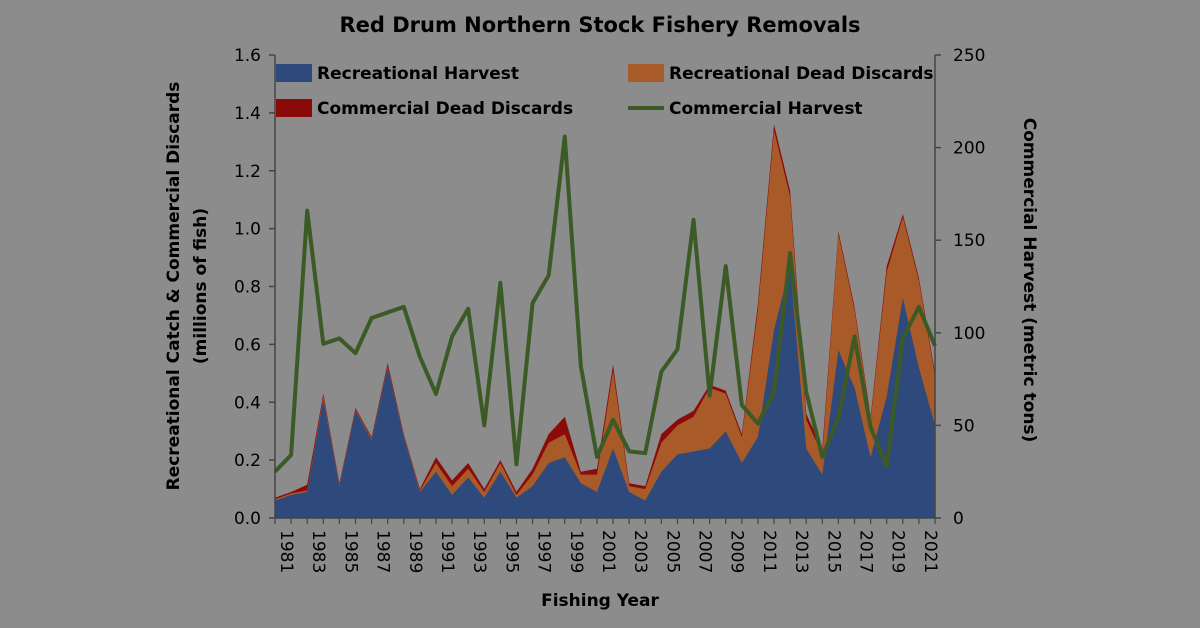 This screenshot has height=628, width=1200. I want to click on right-tick-label: 50, so click(964, 426).